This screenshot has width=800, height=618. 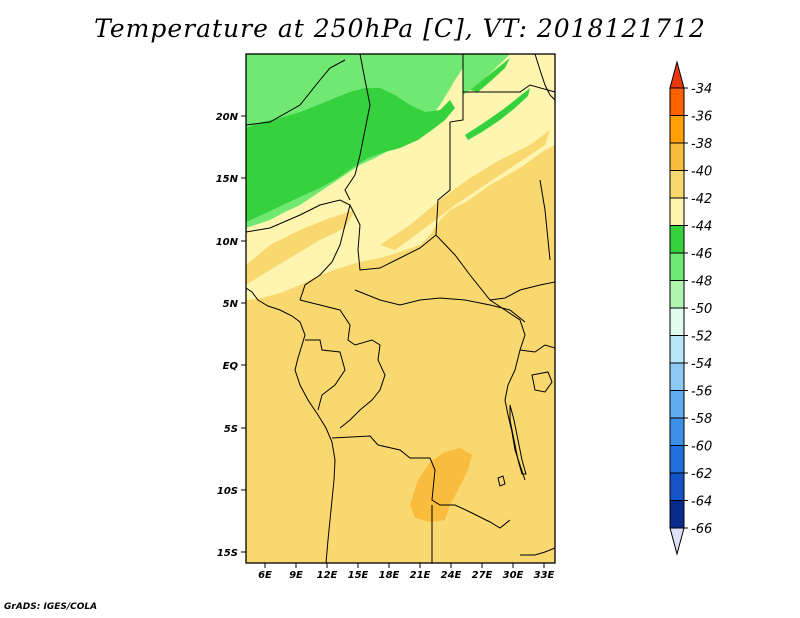 What do you see at coordinates (357, 127) in the screenshot?
I see `border-niger-chad` at bounding box center [357, 127].